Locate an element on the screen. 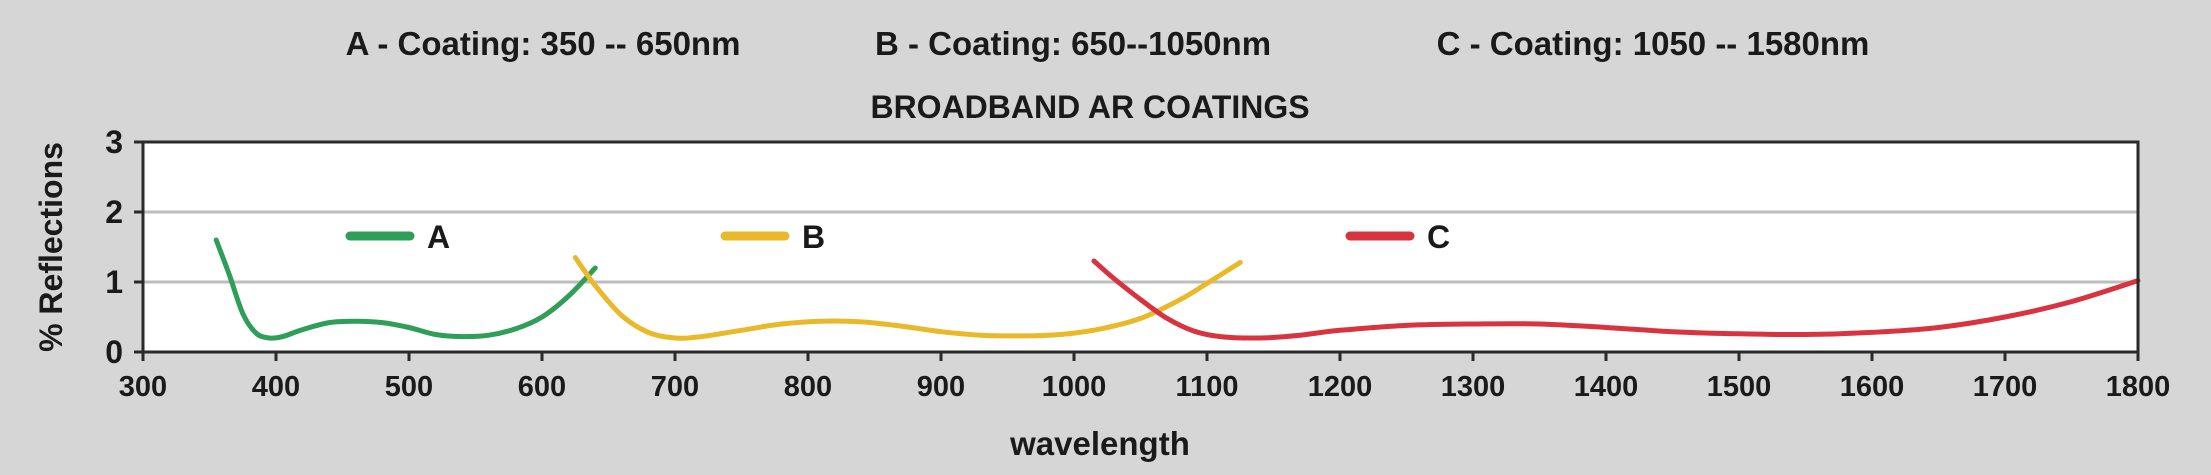 This screenshot has width=2211, height=475. x-tick-label-12: 1500 is located at coordinates (1739, 387).